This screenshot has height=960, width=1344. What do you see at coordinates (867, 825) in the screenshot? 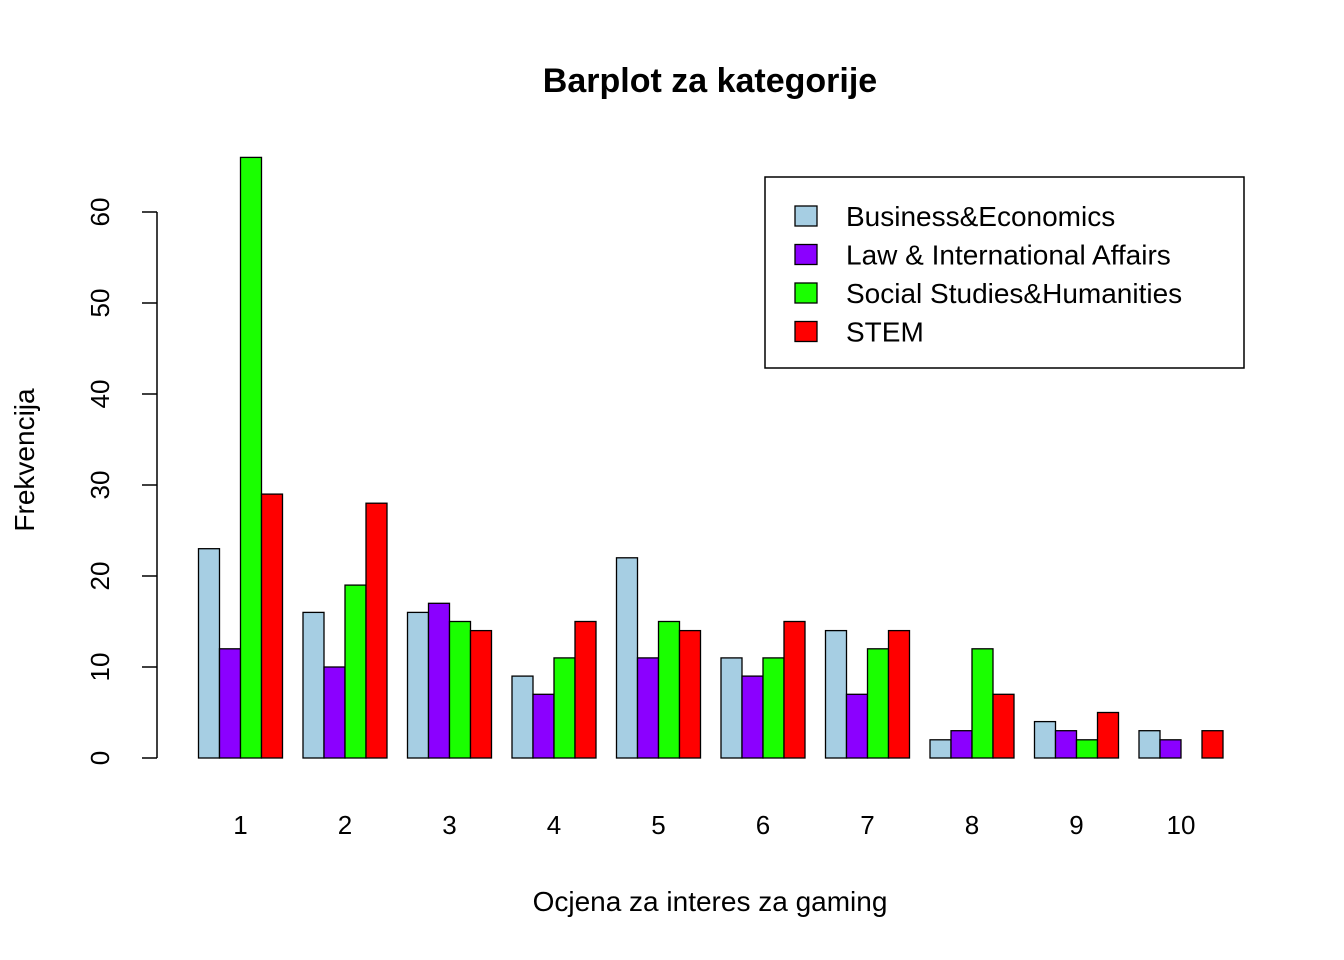
I see `x-tick-label: 7` at bounding box center [867, 825].